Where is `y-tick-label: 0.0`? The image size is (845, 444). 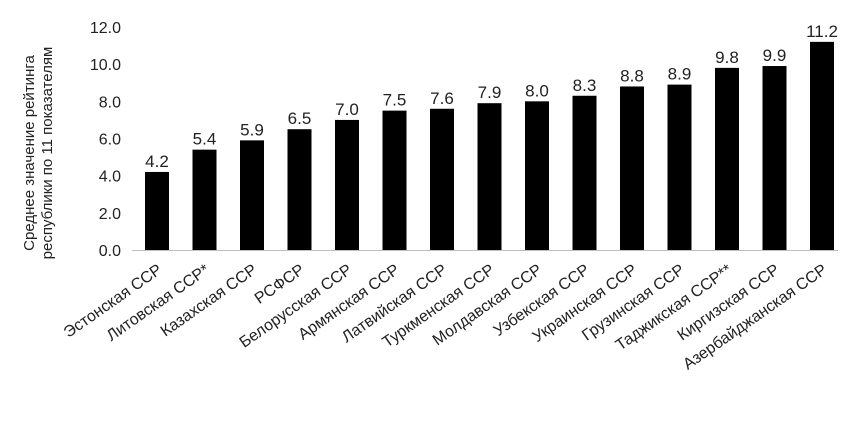 y-tick-label: 0.0 is located at coordinates (110, 251).